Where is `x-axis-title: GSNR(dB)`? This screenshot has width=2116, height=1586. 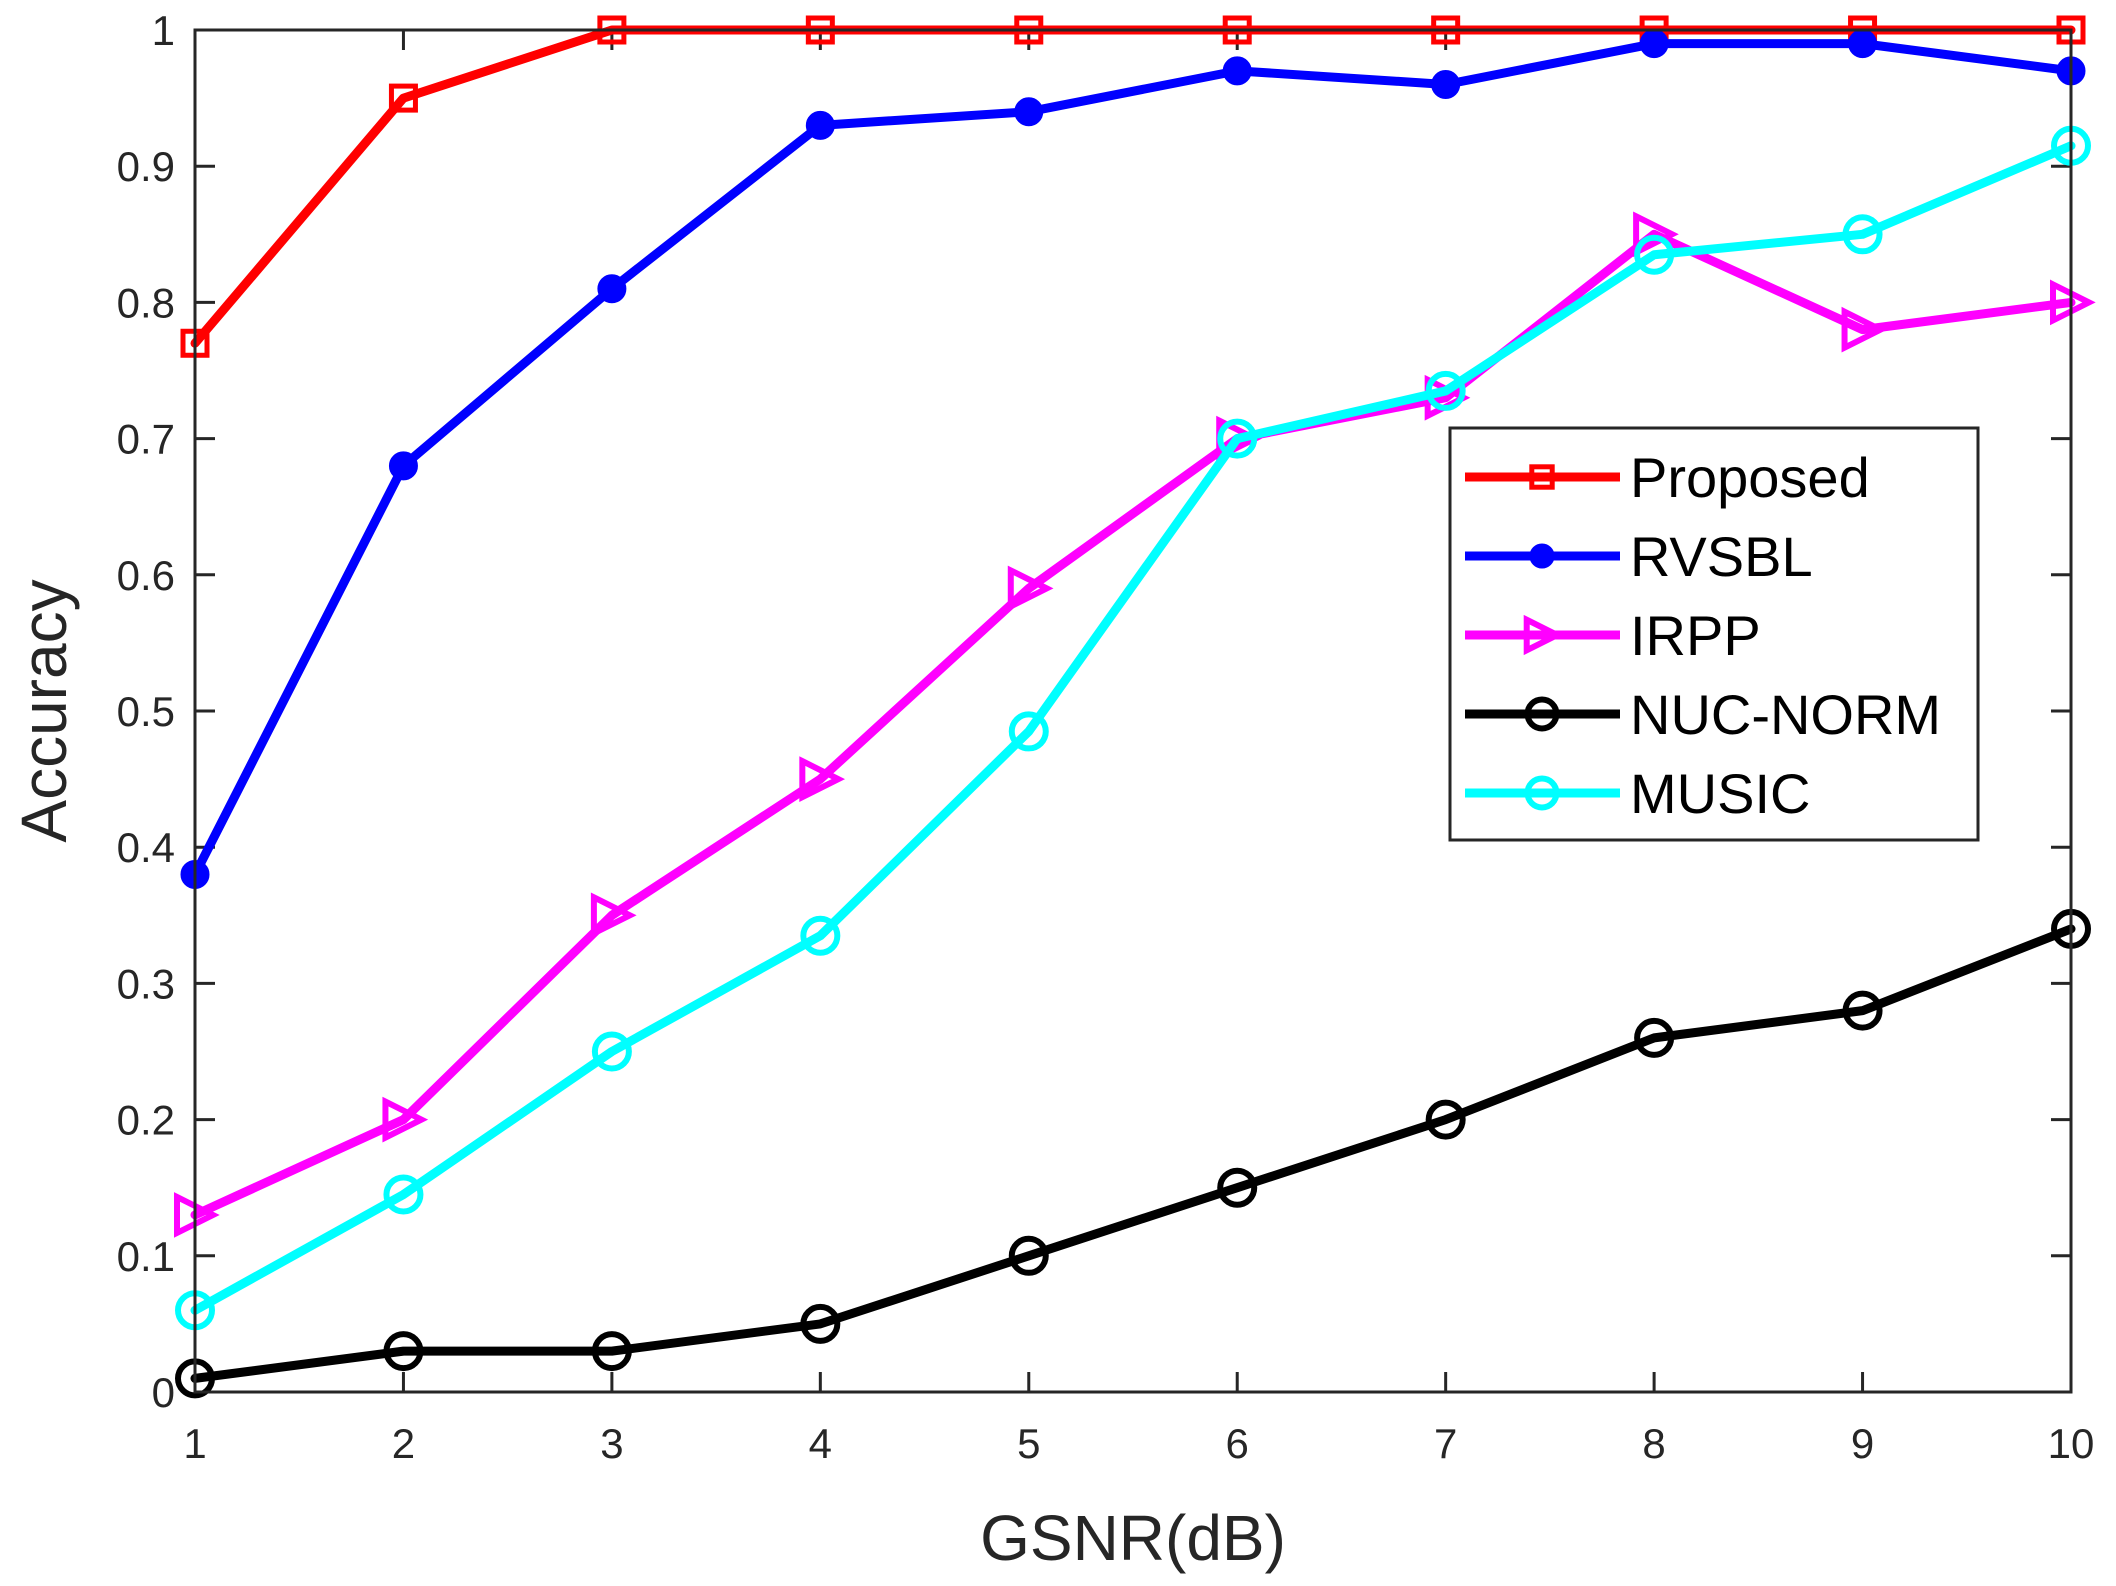 x-axis-title: GSNR(dB) is located at coordinates (1133, 1538).